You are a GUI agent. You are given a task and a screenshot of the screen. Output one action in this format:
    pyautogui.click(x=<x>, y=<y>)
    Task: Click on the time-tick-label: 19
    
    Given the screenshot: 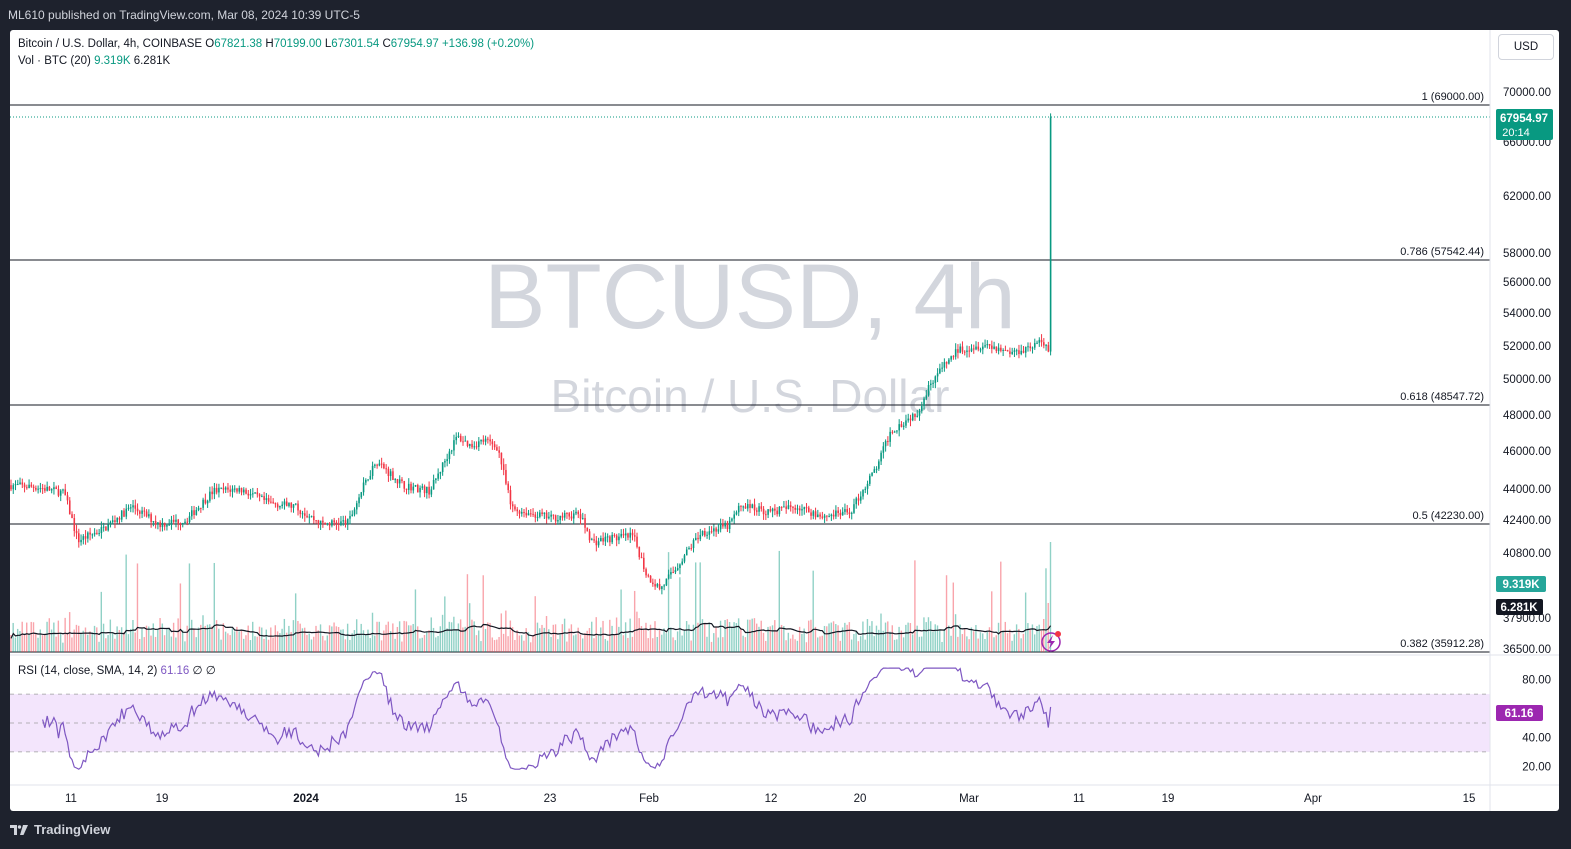 What is the action you would take?
    pyautogui.click(x=162, y=799)
    